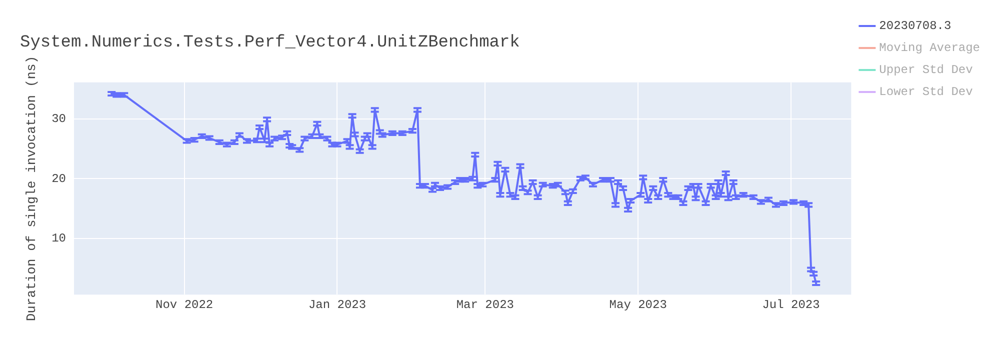  Describe the element at coordinates (59, 119) in the screenshot. I see `y-tick-label: 30` at that location.